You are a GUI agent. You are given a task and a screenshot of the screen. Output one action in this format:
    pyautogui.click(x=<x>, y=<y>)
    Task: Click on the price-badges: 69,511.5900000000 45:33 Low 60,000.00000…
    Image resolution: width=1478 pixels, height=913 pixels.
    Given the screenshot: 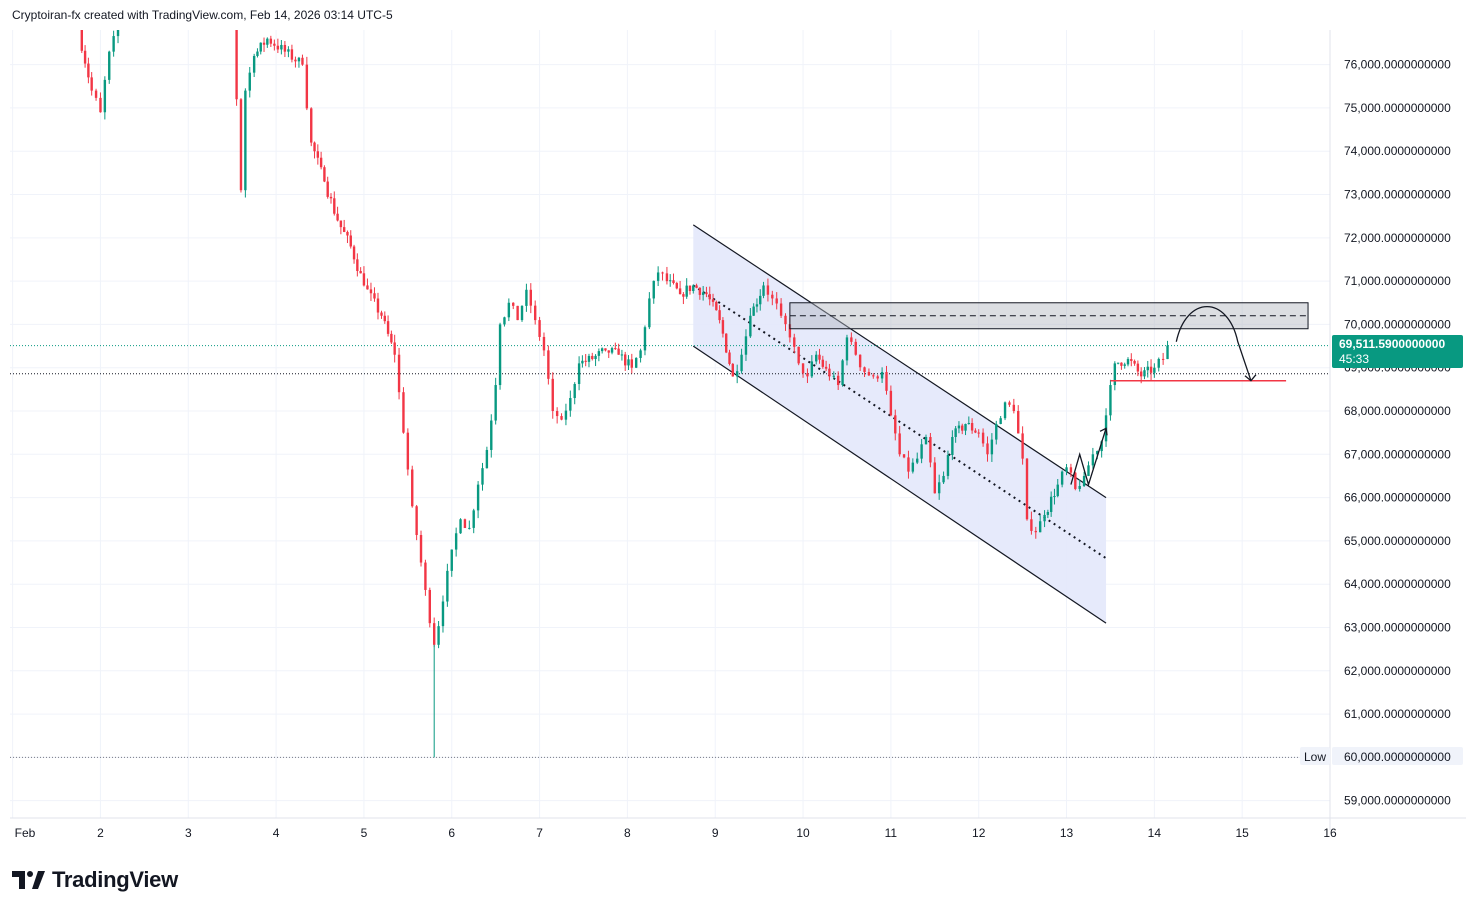 What is the action you would take?
    pyautogui.click(x=1381, y=550)
    